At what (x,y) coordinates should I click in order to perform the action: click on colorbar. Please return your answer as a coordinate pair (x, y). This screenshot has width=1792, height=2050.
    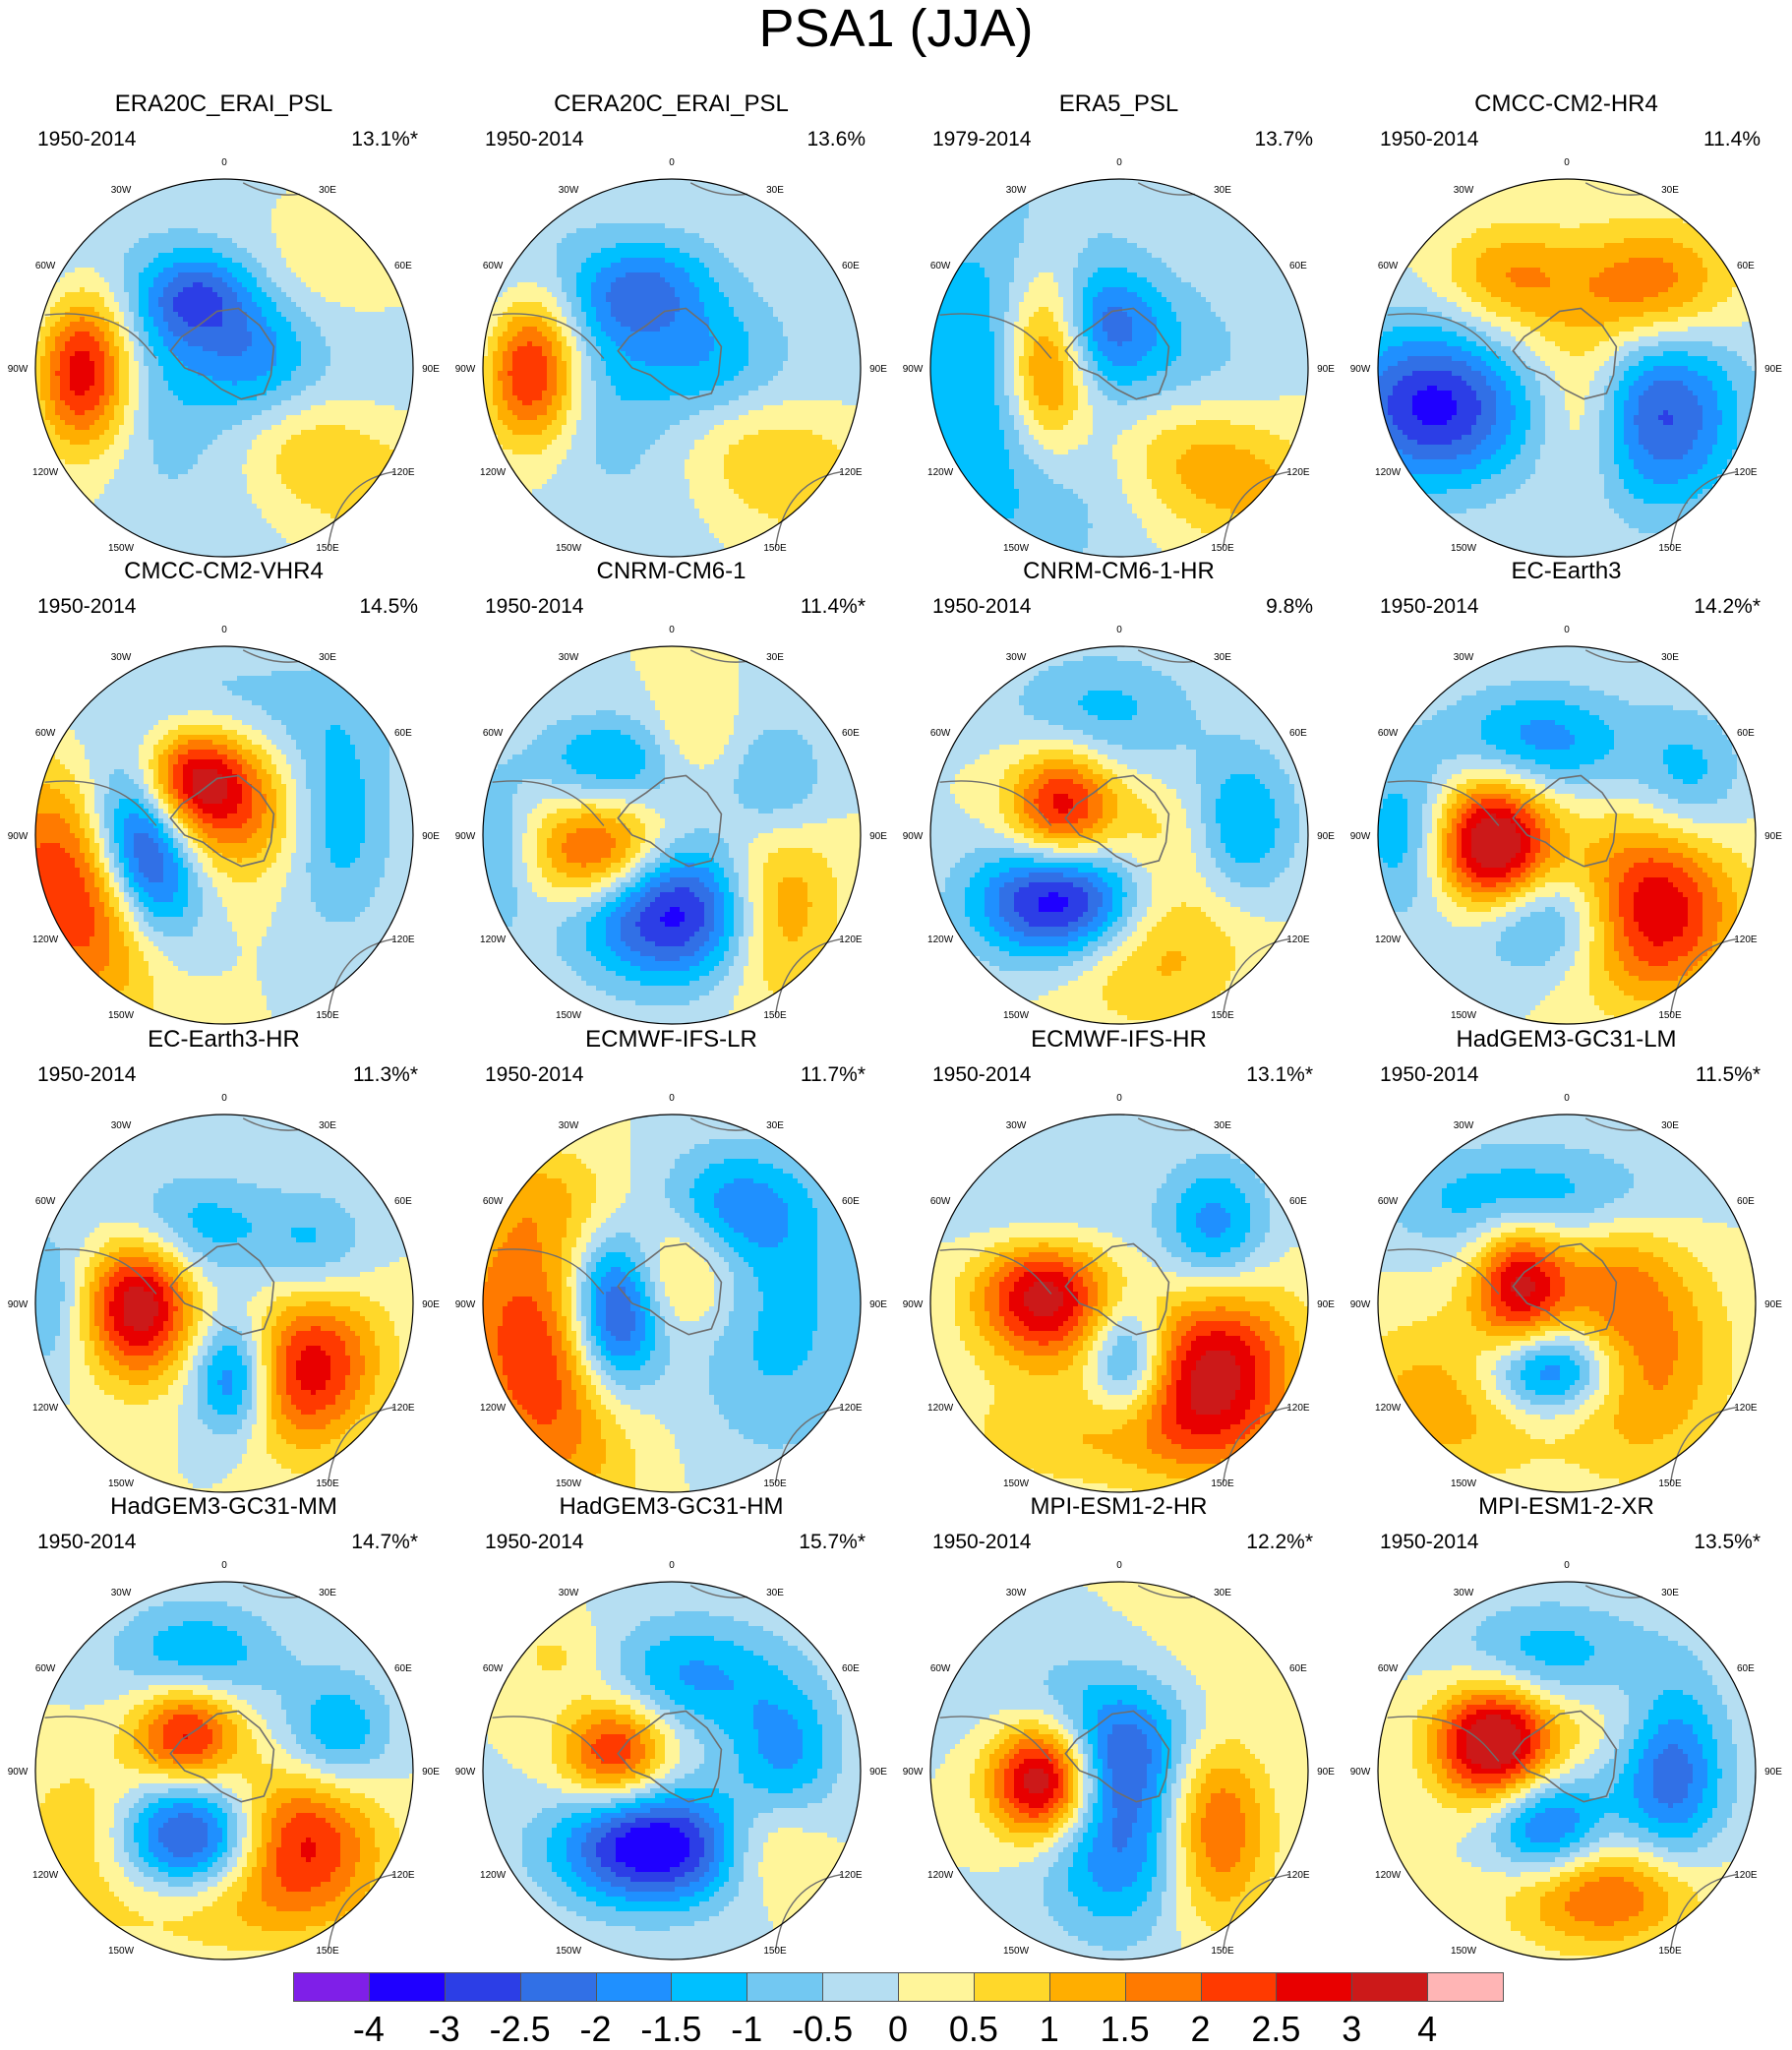
    Looking at the image, I should click on (898, 1987).